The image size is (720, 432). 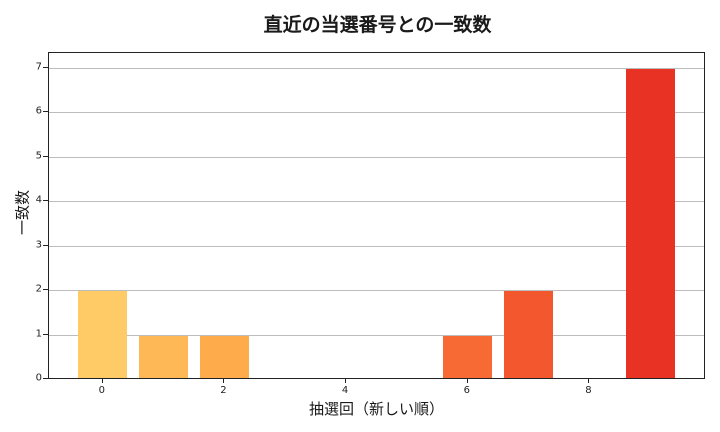 I want to click on x-tick-label: 8, so click(x=588, y=390).